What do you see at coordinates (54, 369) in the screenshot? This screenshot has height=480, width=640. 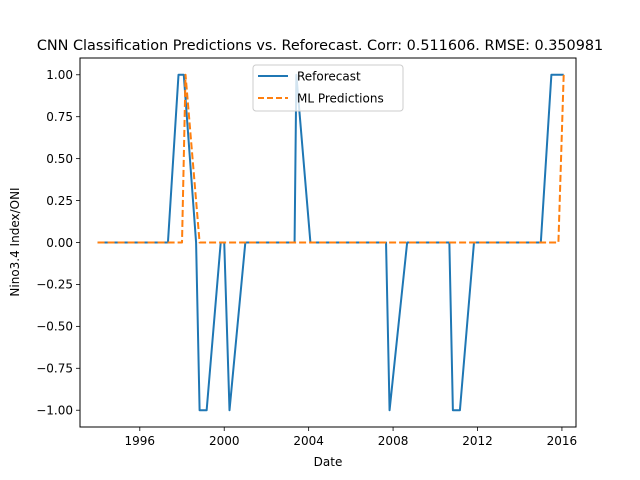 I see `y-tick-label: −0.75` at bounding box center [54, 369].